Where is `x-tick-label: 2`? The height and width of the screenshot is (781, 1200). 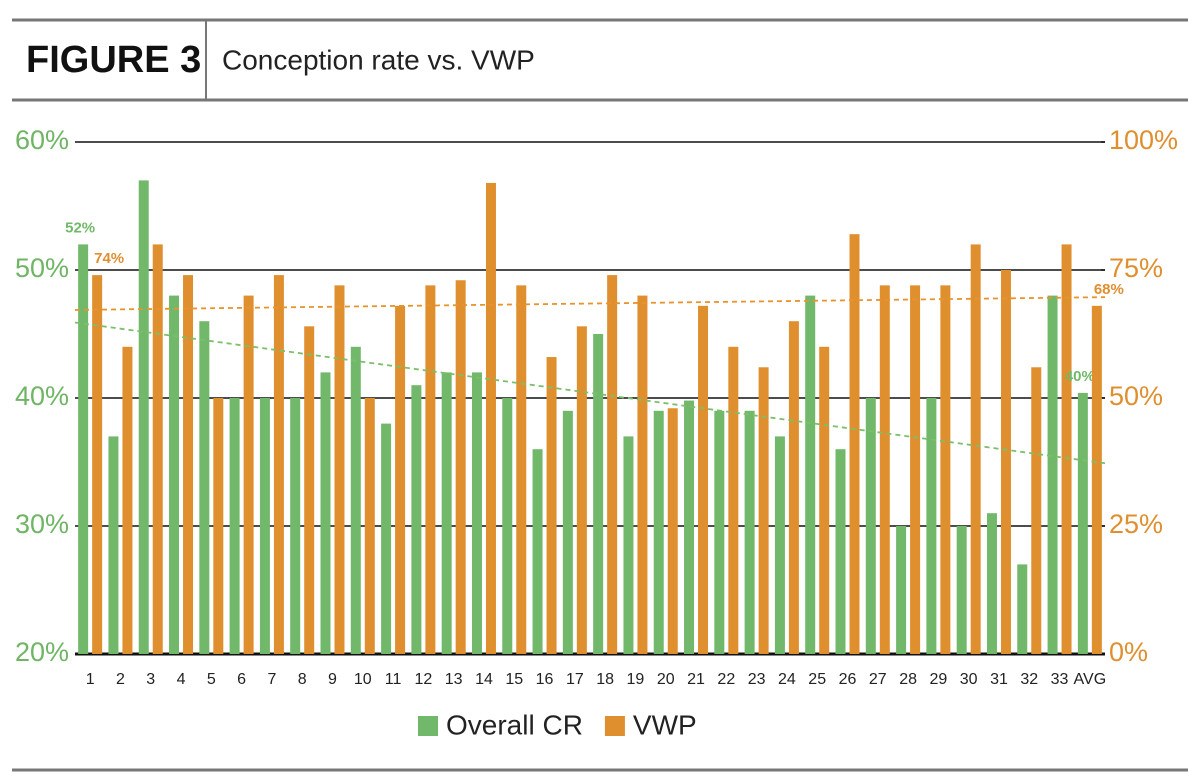 x-tick-label: 2 is located at coordinates (120, 679).